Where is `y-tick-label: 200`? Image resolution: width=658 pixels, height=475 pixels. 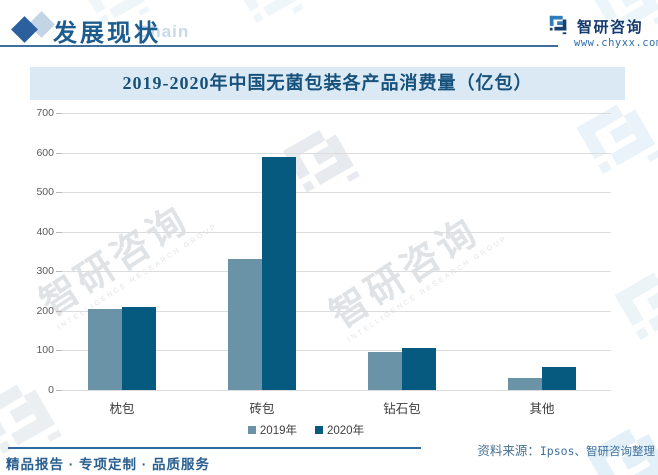 y-tick-label: 200 is located at coordinates (45, 310).